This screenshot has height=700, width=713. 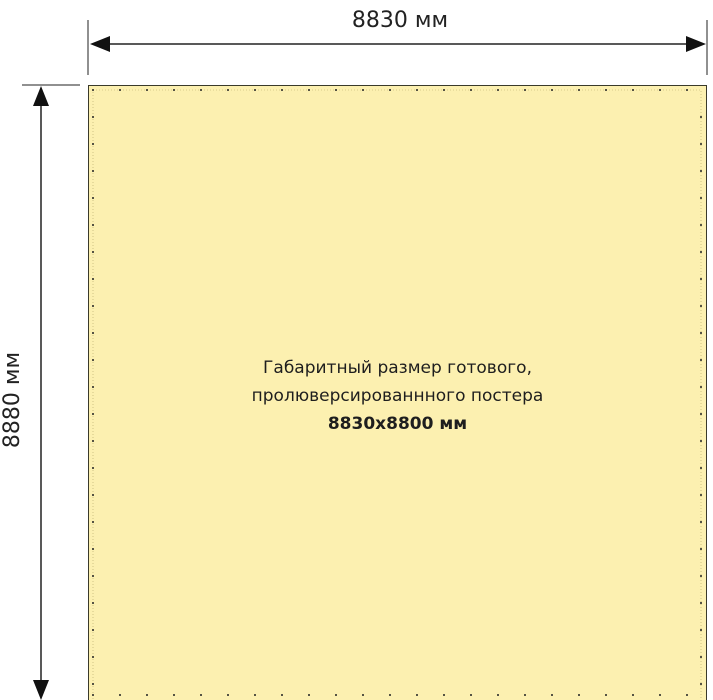 I want to click on width-arrow-right-icon, so click(x=696, y=44).